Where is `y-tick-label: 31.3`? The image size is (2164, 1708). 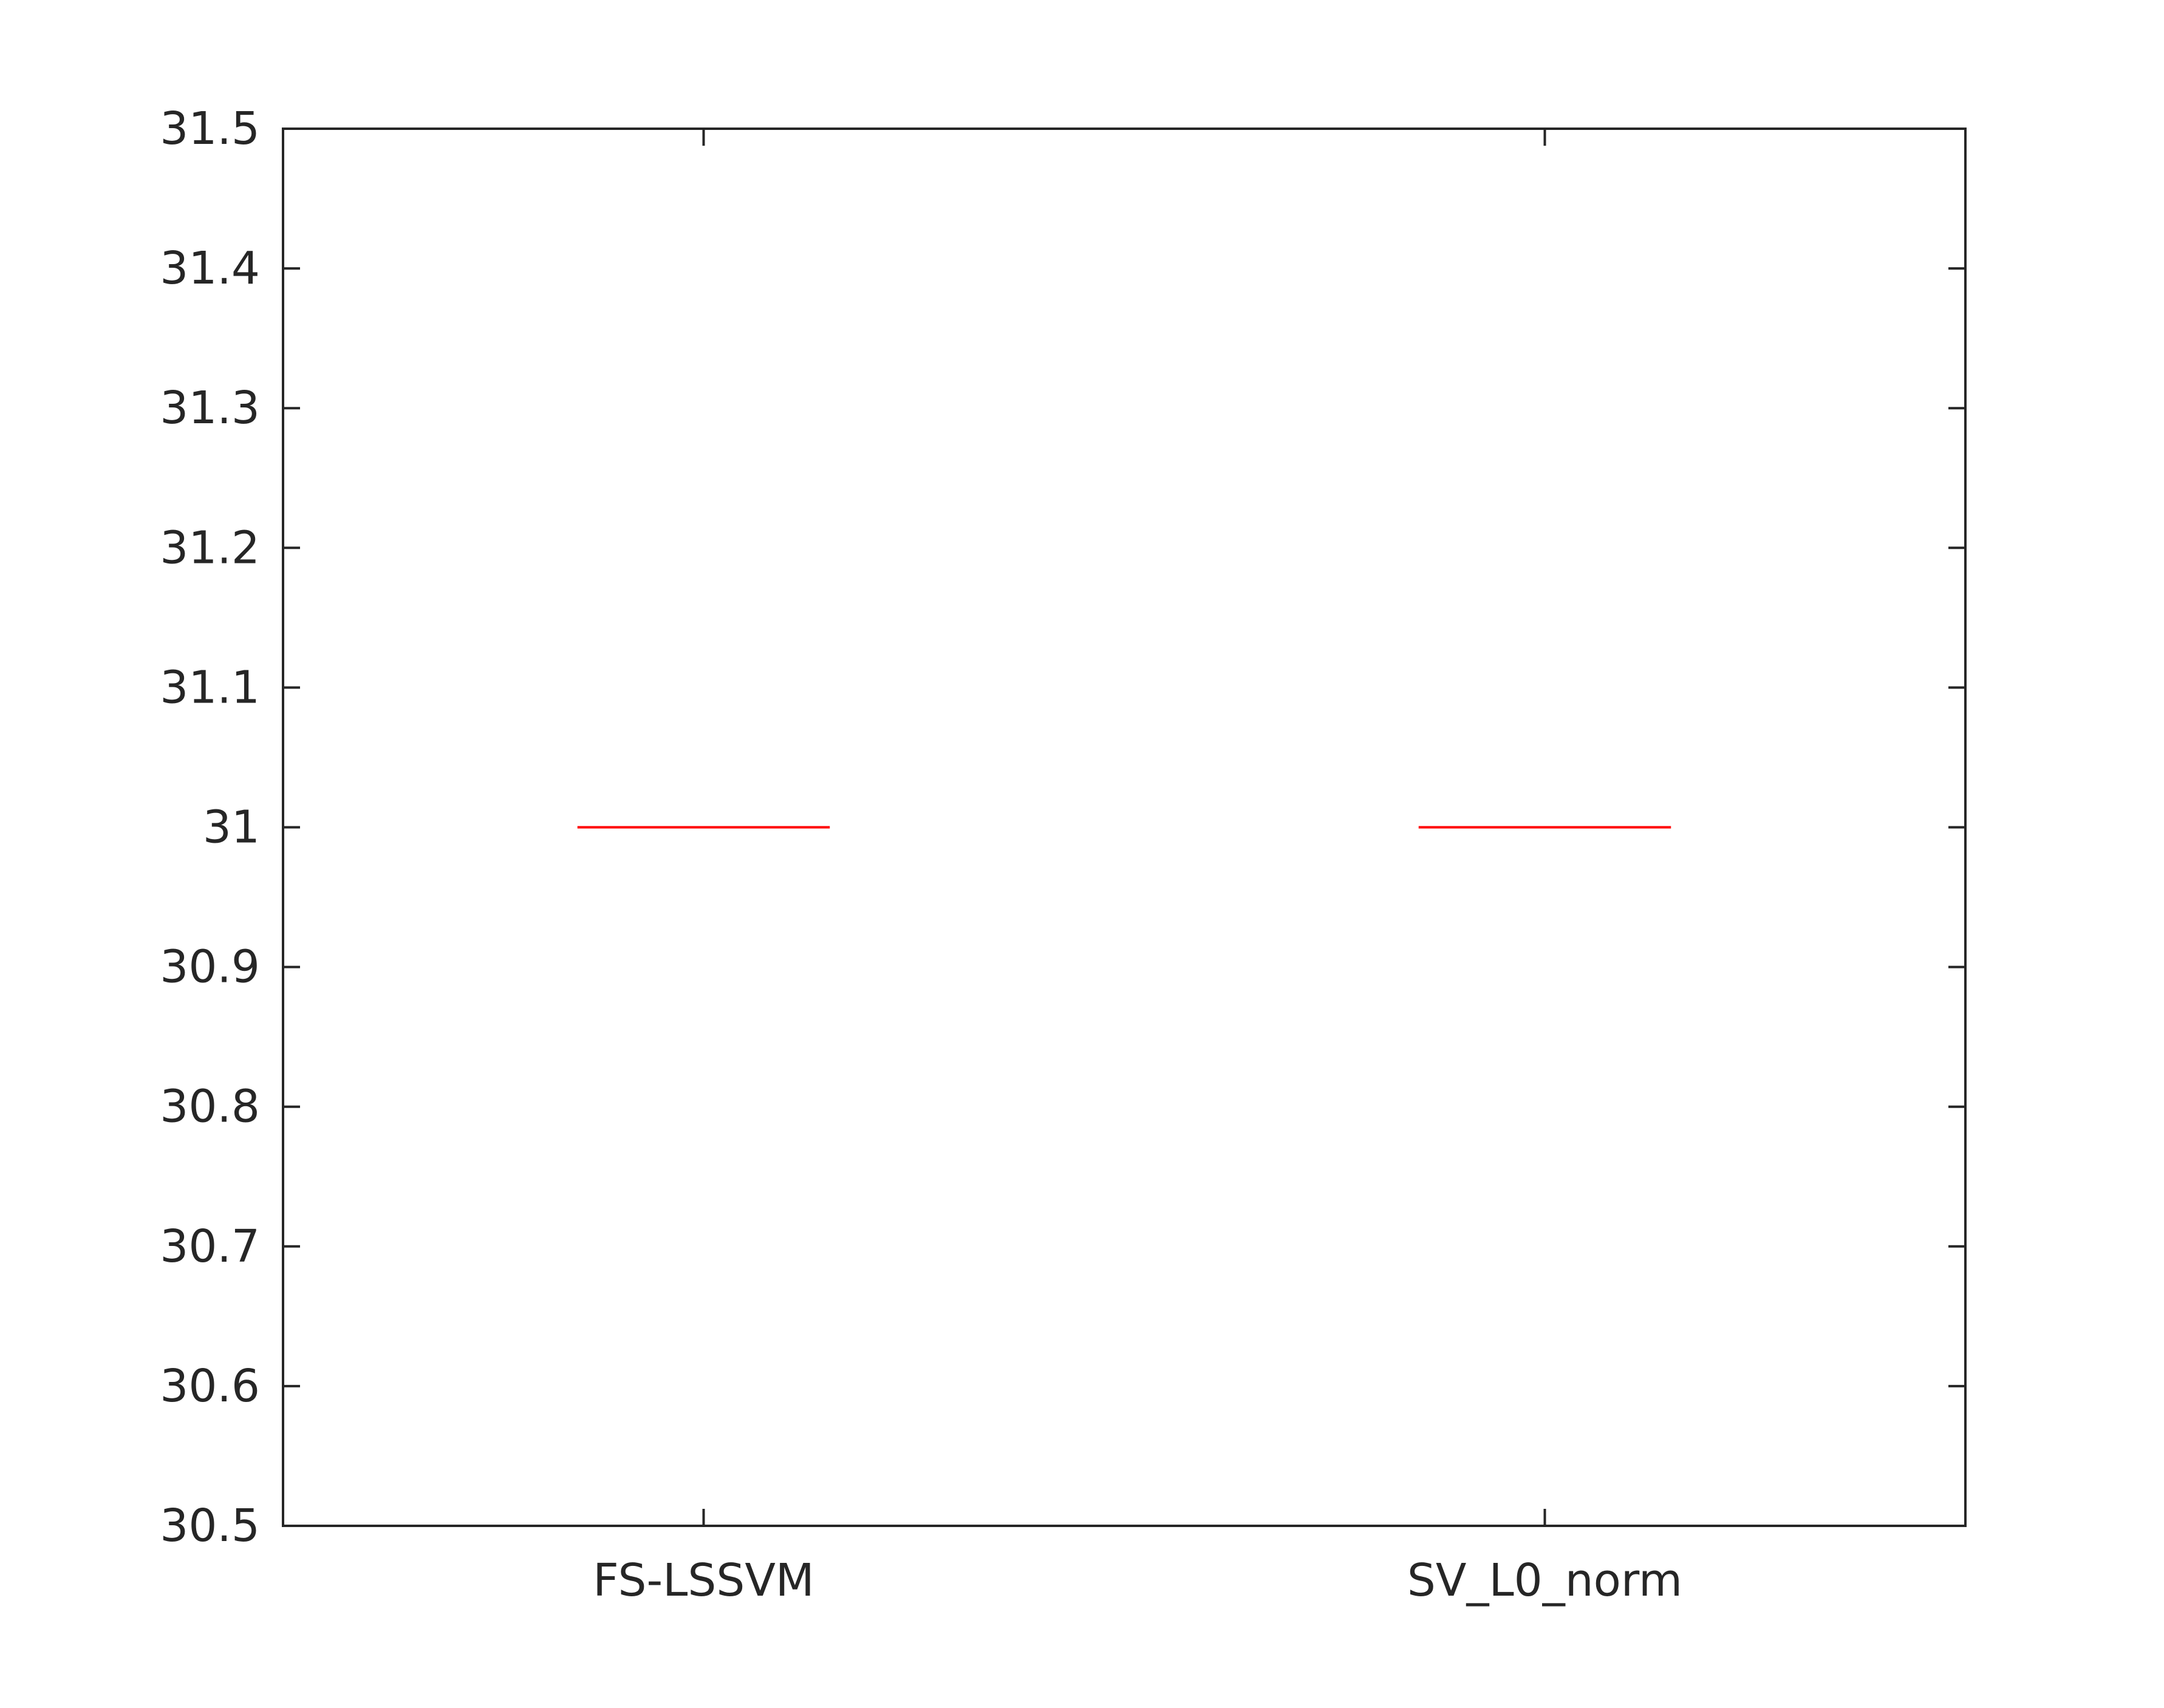
y-tick-label: 31.3 is located at coordinates (210, 408).